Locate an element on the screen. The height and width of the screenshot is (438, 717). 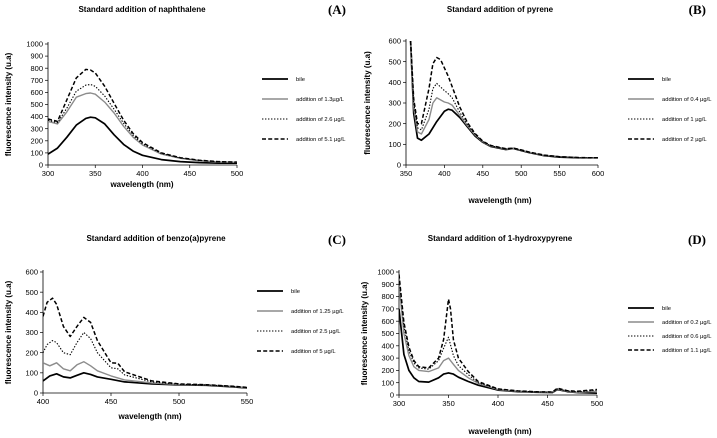
legend-label: addition of 2.5 µg/L is located at coordinates (316, 332).